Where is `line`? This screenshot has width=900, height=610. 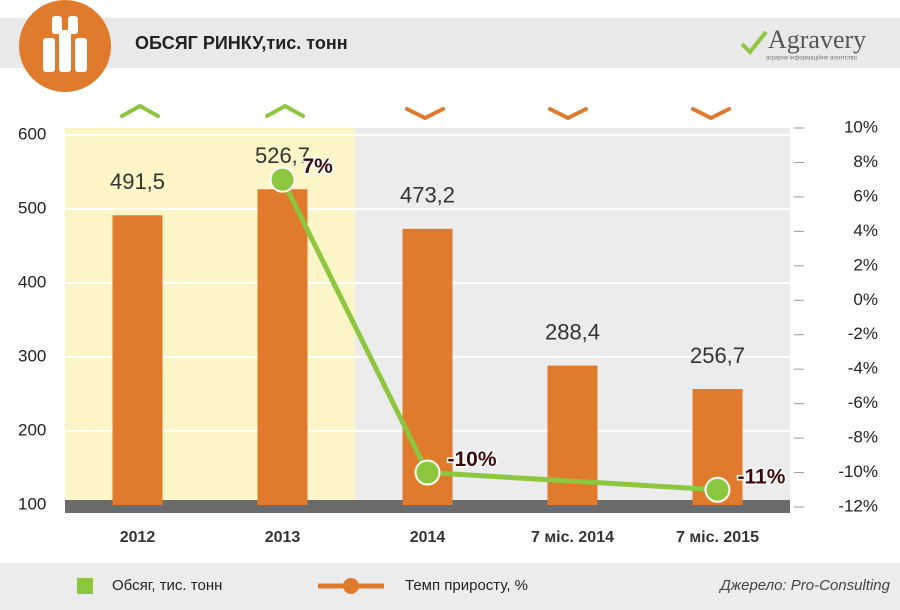 line is located at coordinates (355, 326).